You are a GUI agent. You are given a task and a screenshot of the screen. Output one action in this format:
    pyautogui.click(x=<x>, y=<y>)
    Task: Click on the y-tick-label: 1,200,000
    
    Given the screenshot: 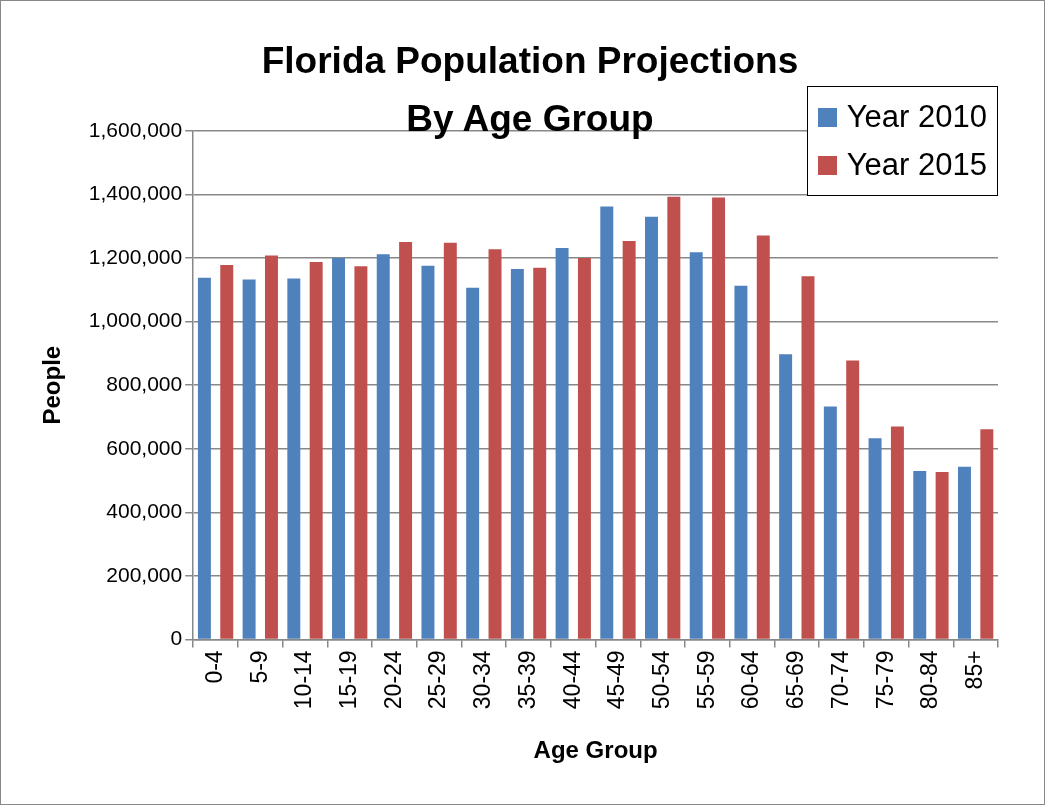 What is the action you would take?
    pyautogui.click(x=135, y=256)
    